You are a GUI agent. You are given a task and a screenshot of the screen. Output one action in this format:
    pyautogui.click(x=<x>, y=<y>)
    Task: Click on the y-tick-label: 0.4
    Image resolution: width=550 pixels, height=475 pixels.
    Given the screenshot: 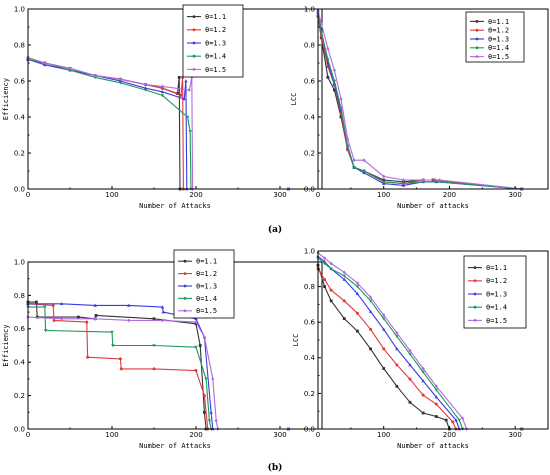 What is the action you would take?
    pyautogui.click(x=20, y=117)
    